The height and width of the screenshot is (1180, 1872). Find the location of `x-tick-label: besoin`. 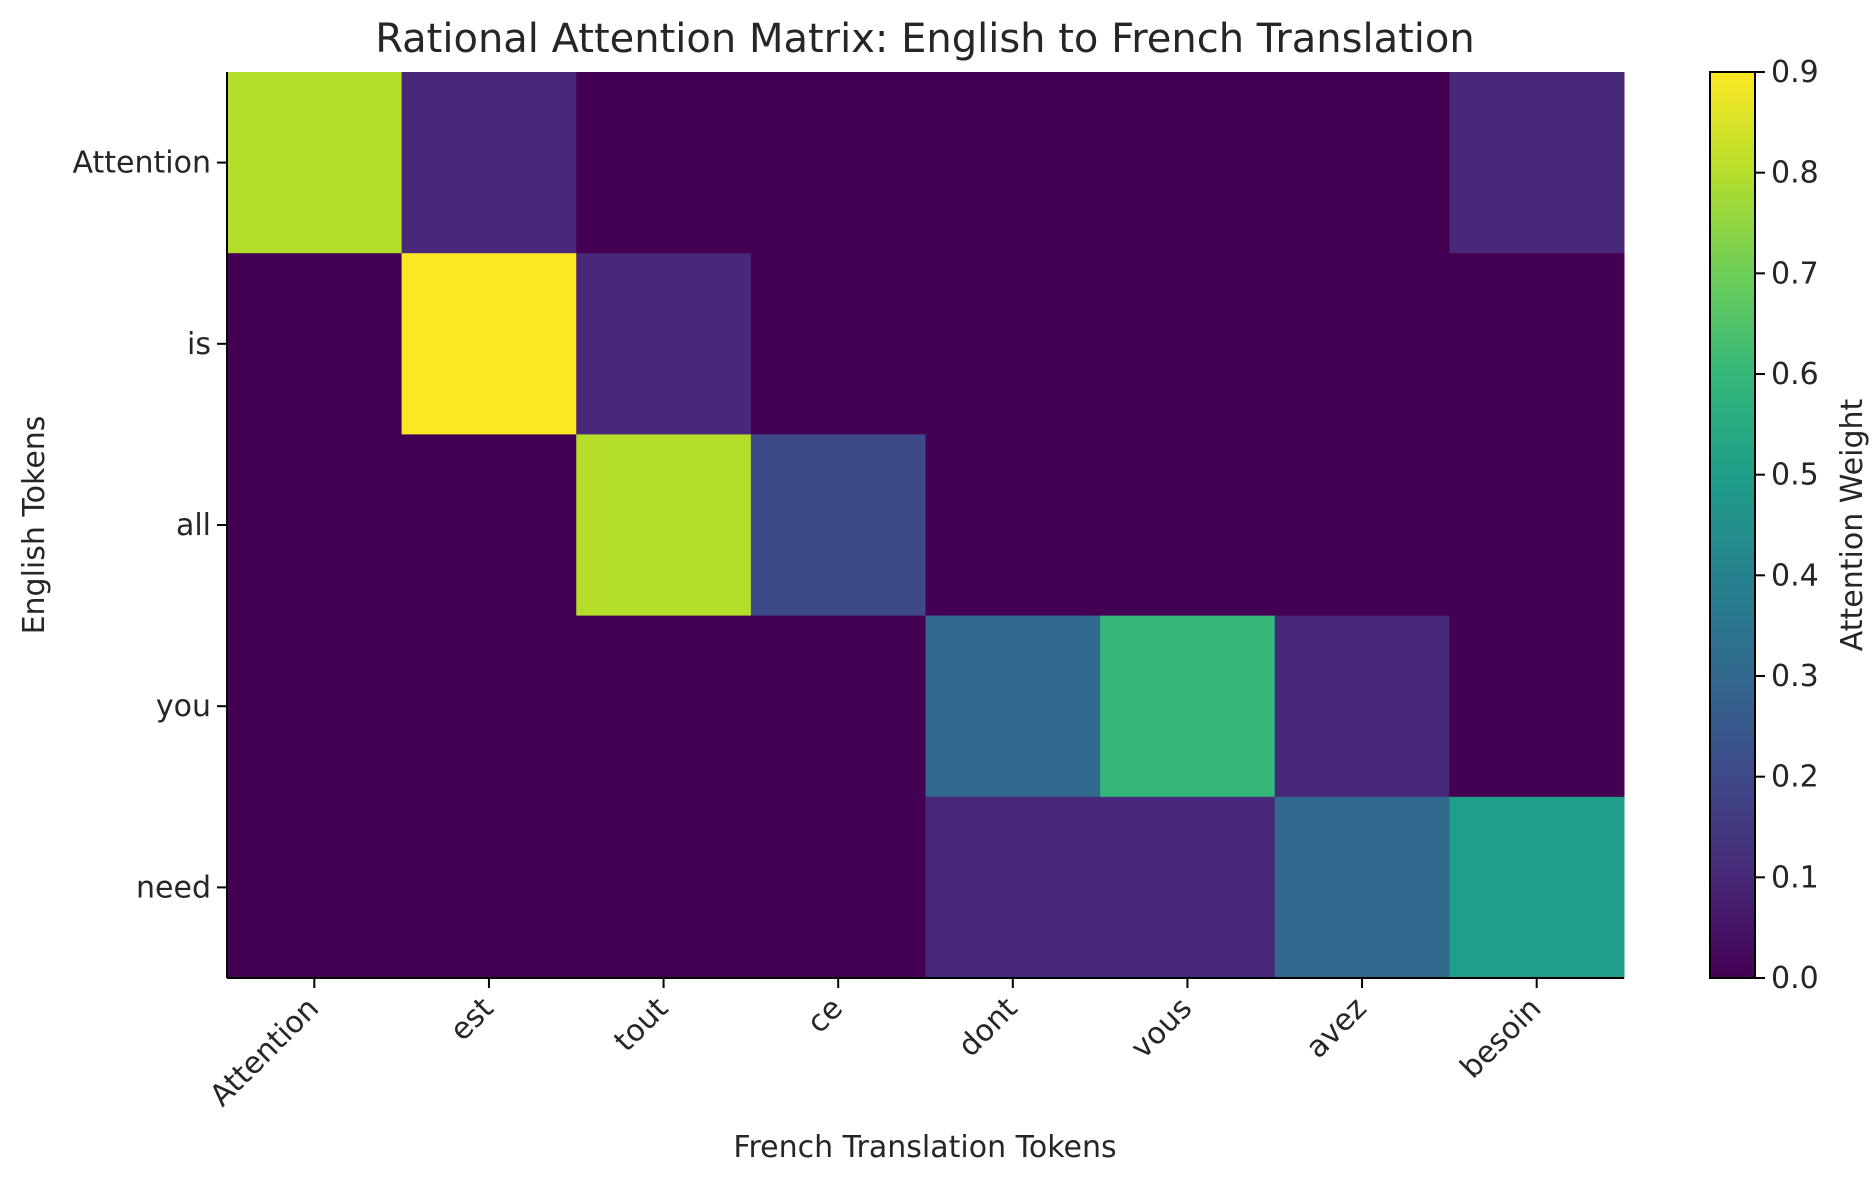

x-tick-label: besoin is located at coordinates (1501, 1038).